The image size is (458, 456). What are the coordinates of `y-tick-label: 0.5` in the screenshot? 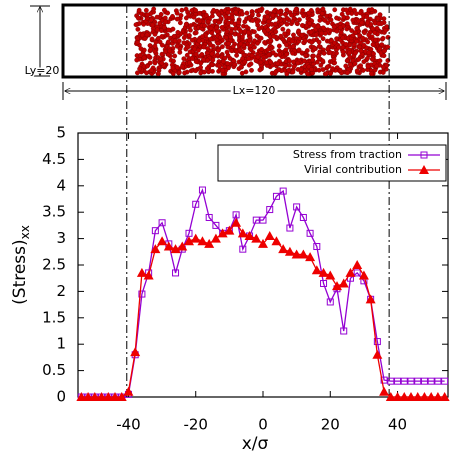 It's located at (54, 370).